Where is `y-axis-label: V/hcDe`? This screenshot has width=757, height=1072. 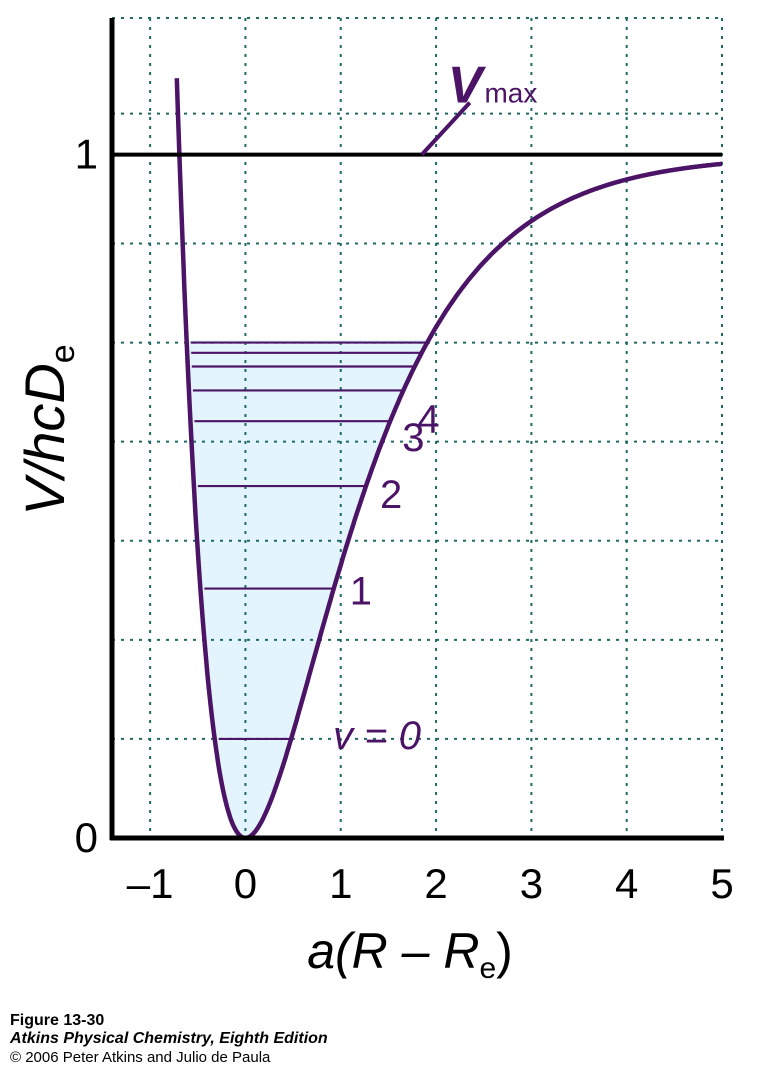 y-axis-label: V/hcDe is located at coordinates (47, 429).